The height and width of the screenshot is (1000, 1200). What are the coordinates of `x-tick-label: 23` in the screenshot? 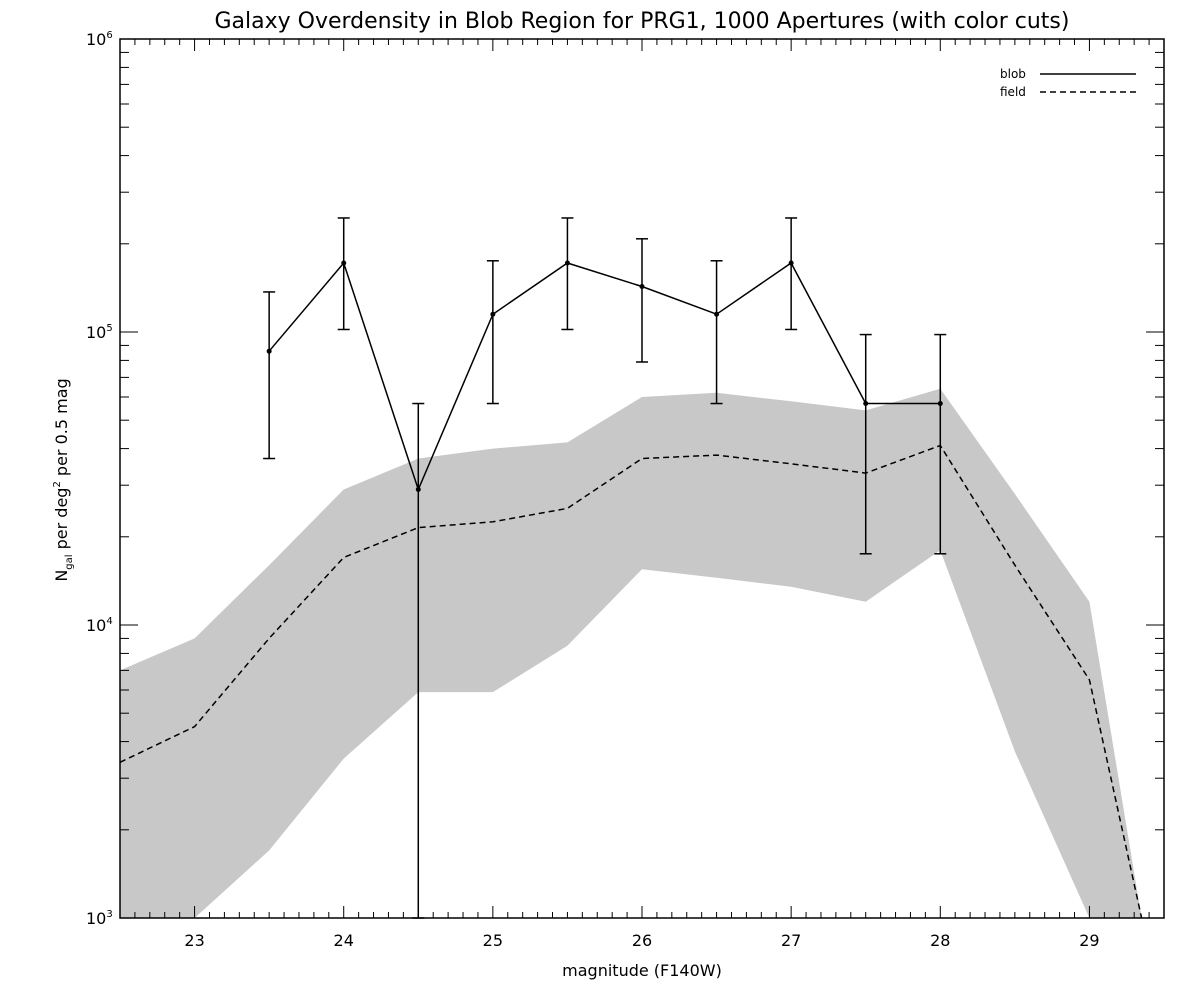 It's located at (194, 940).